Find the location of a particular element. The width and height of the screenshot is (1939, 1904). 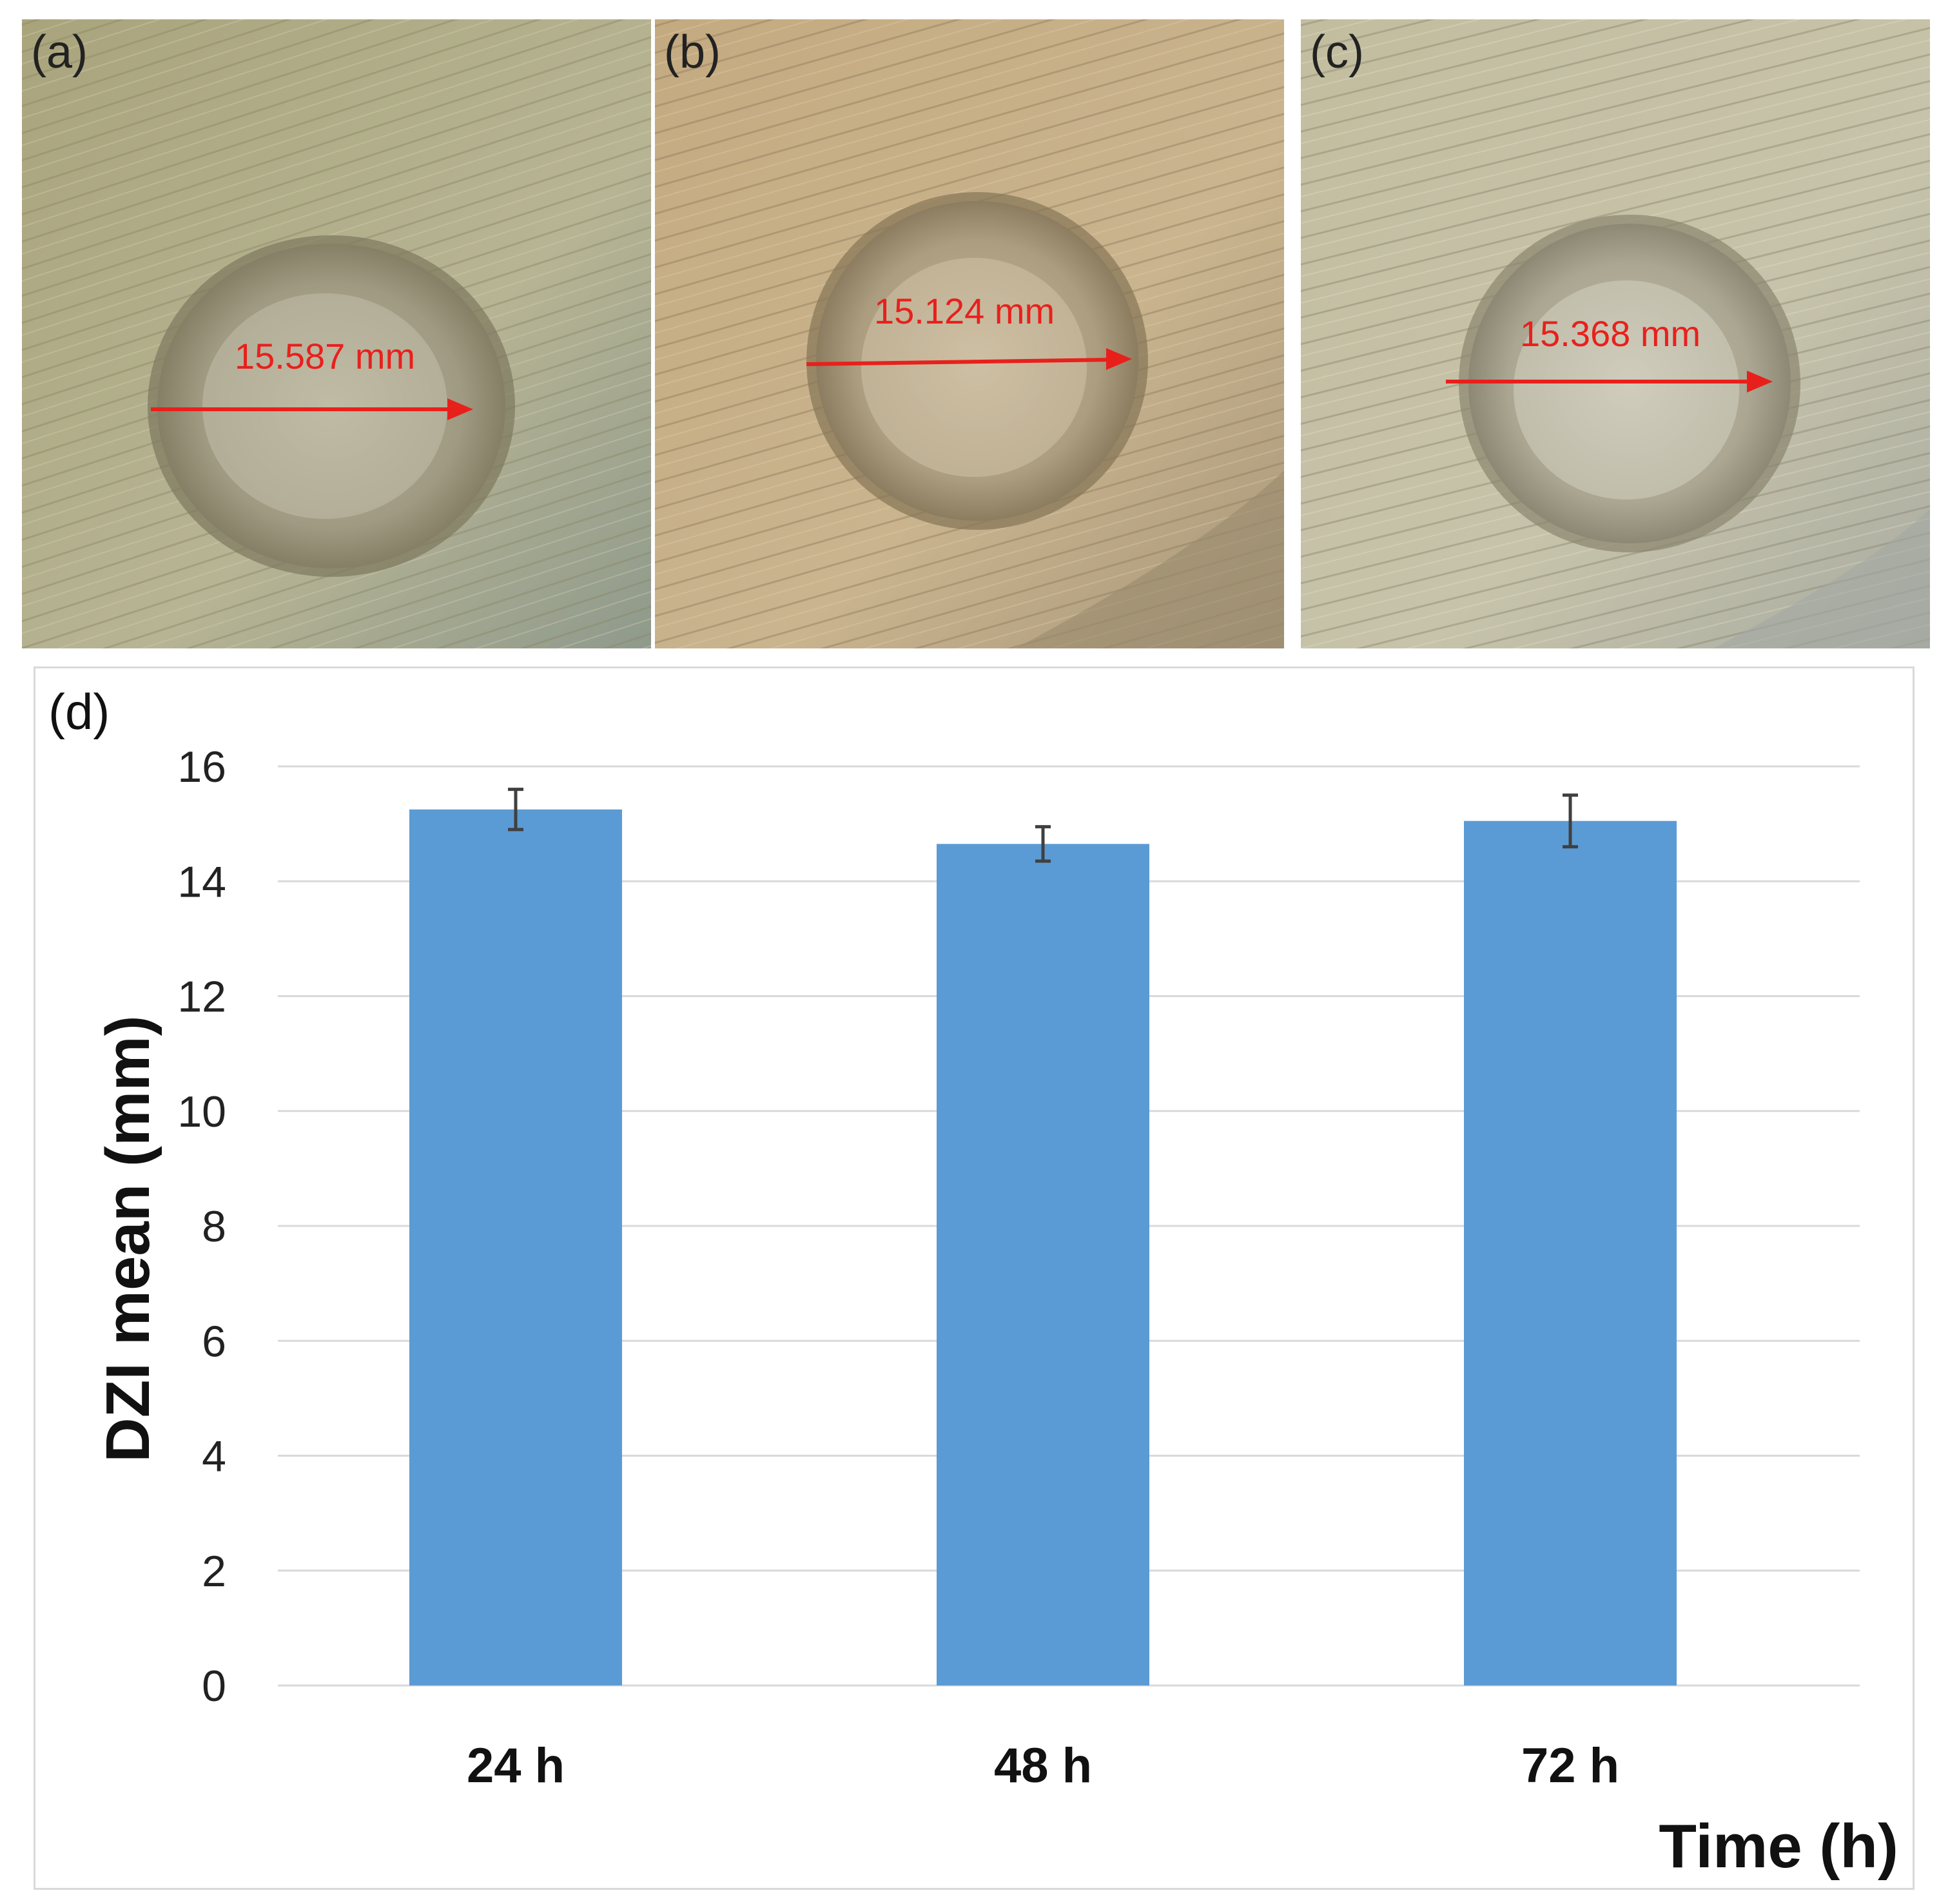

y-tick-label: 0 is located at coordinates (214, 1686).